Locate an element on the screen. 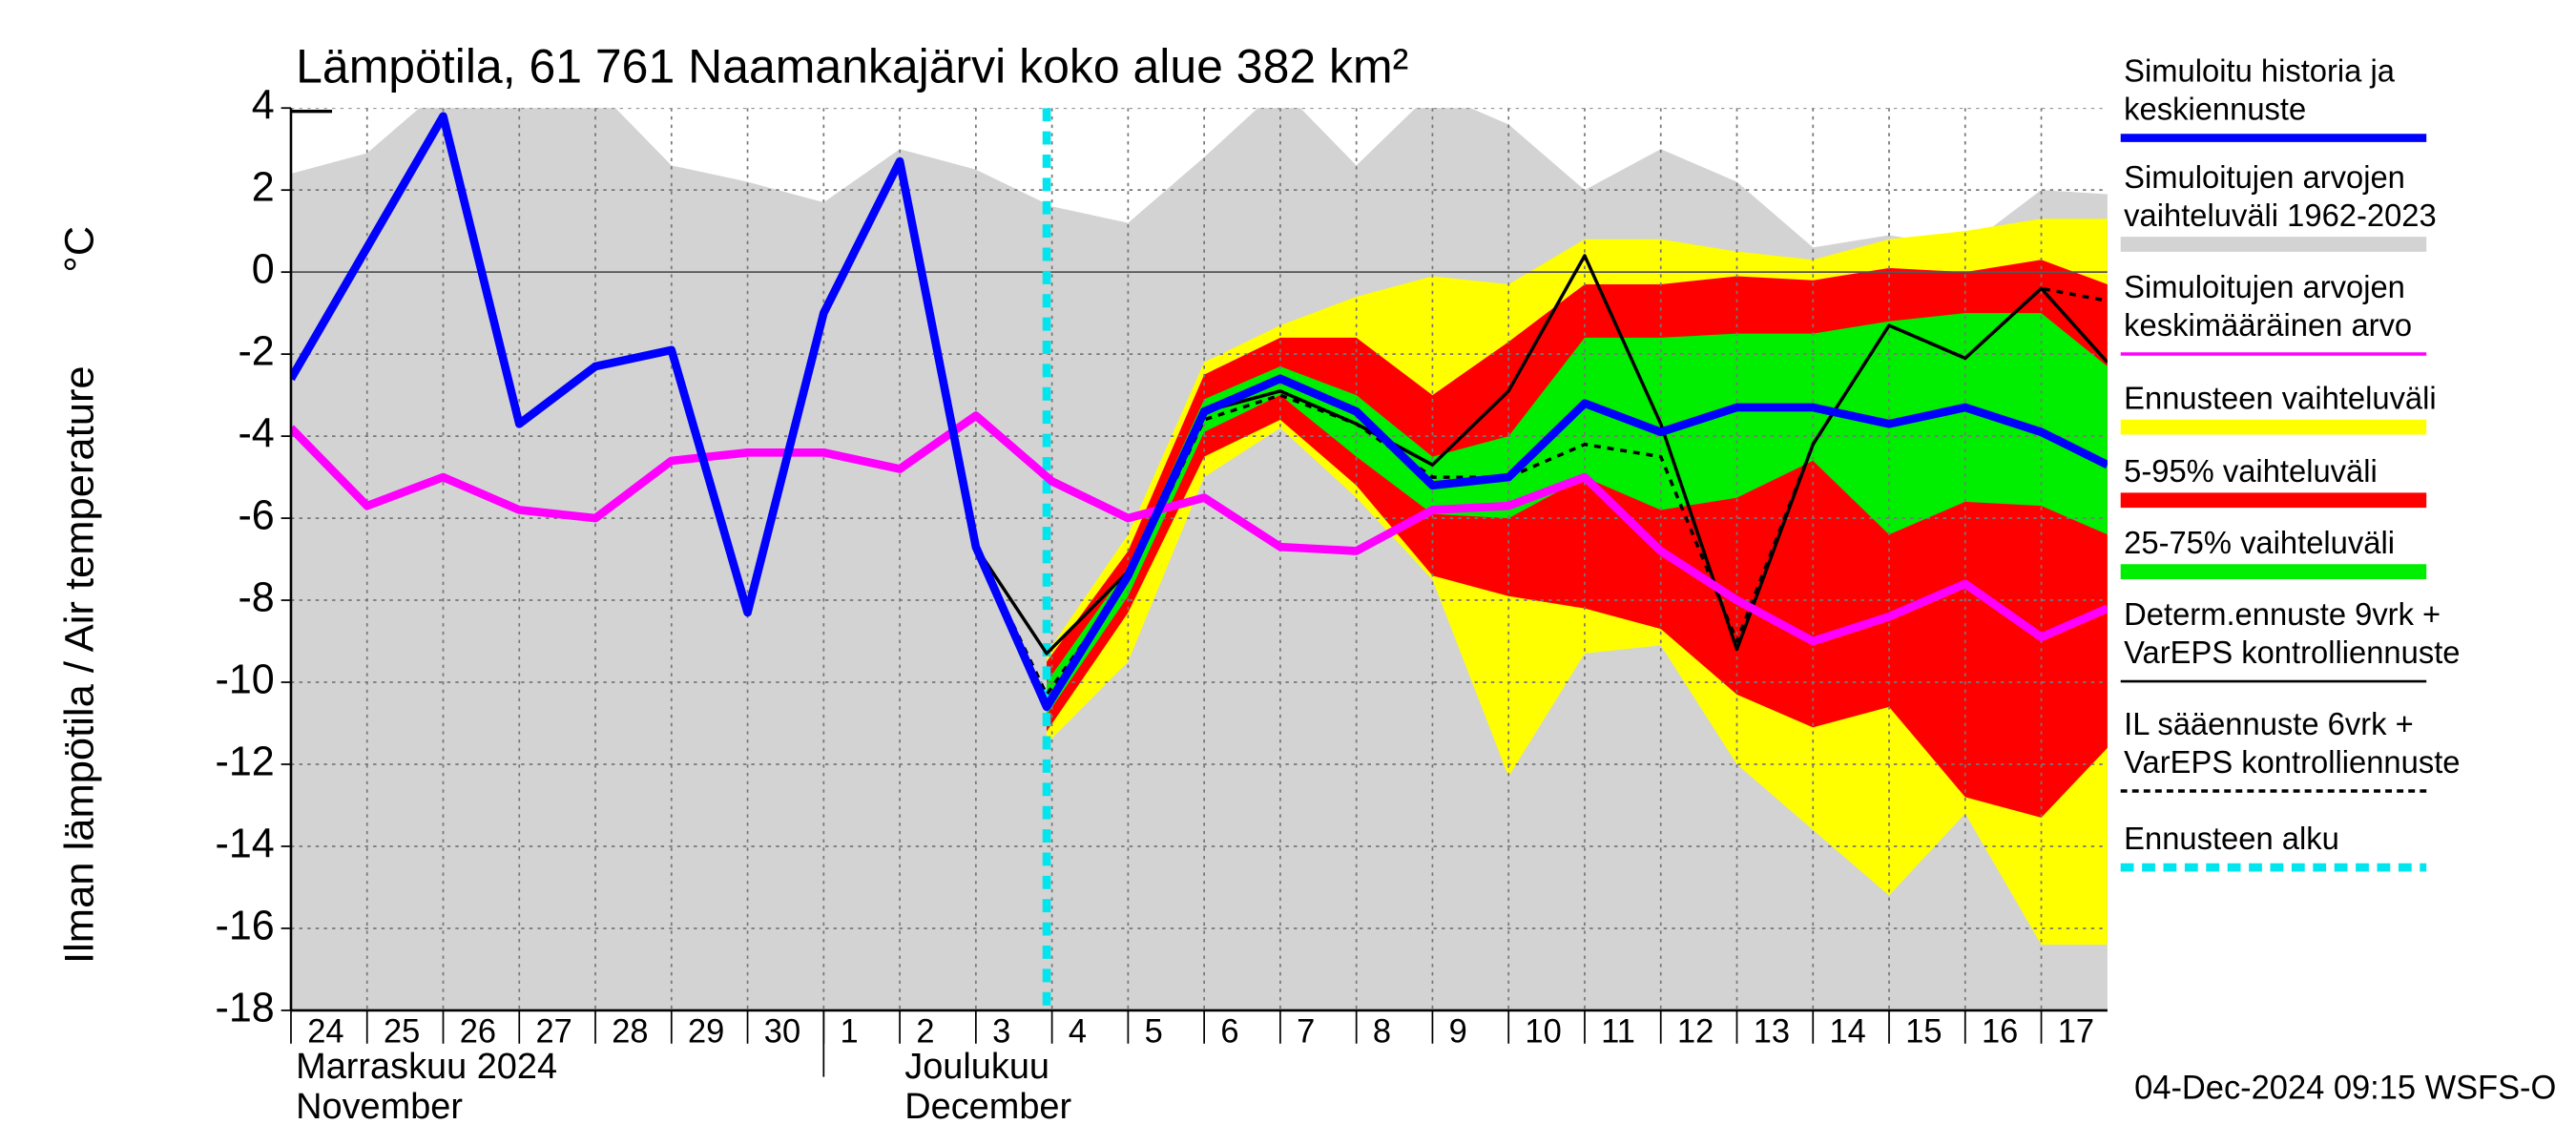  month-label: November is located at coordinates (379, 1107).